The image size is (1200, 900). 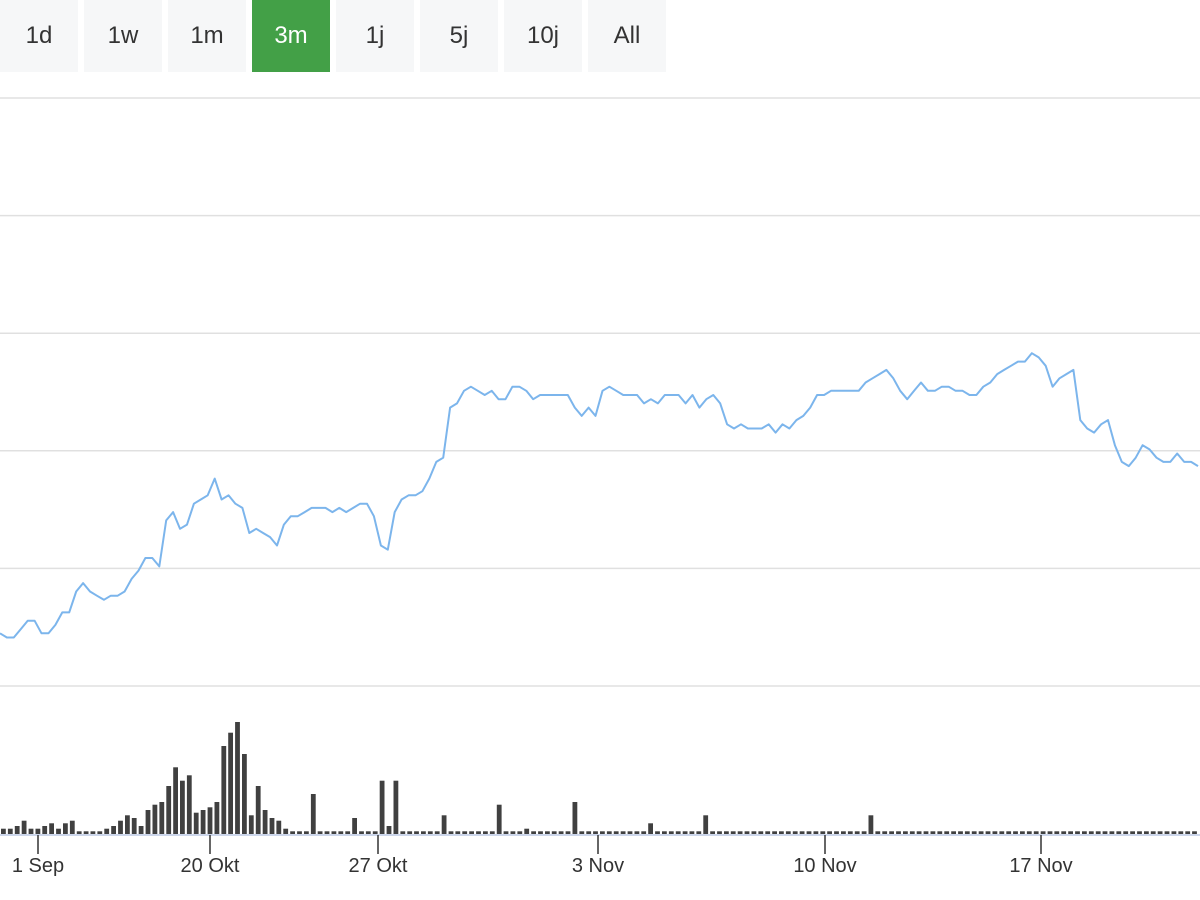 What do you see at coordinates (38, 866) in the screenshot?
I see `x-tick-label: 1 Sep` at bounding box center [38, 866].